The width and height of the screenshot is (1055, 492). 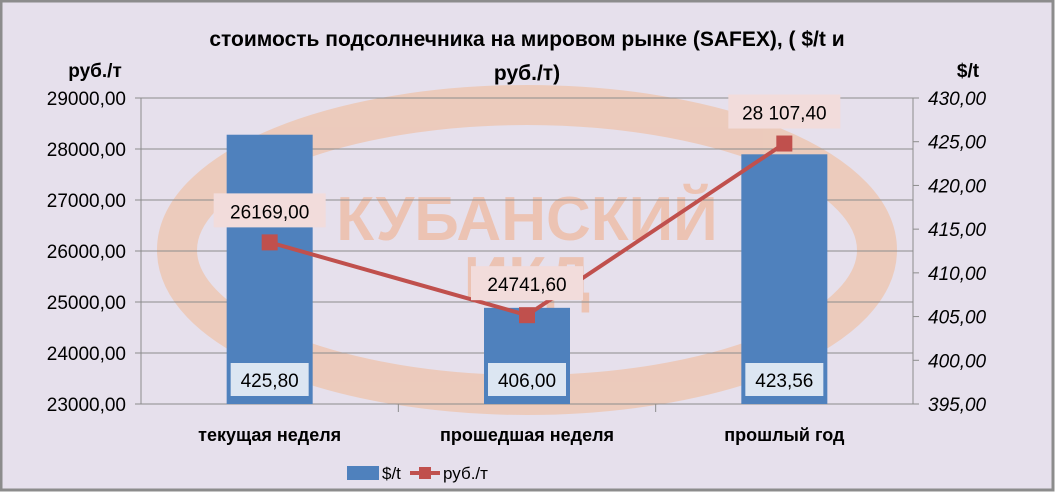 I want to click on line-data-label: 24741,60, so click(x=526, y=285).